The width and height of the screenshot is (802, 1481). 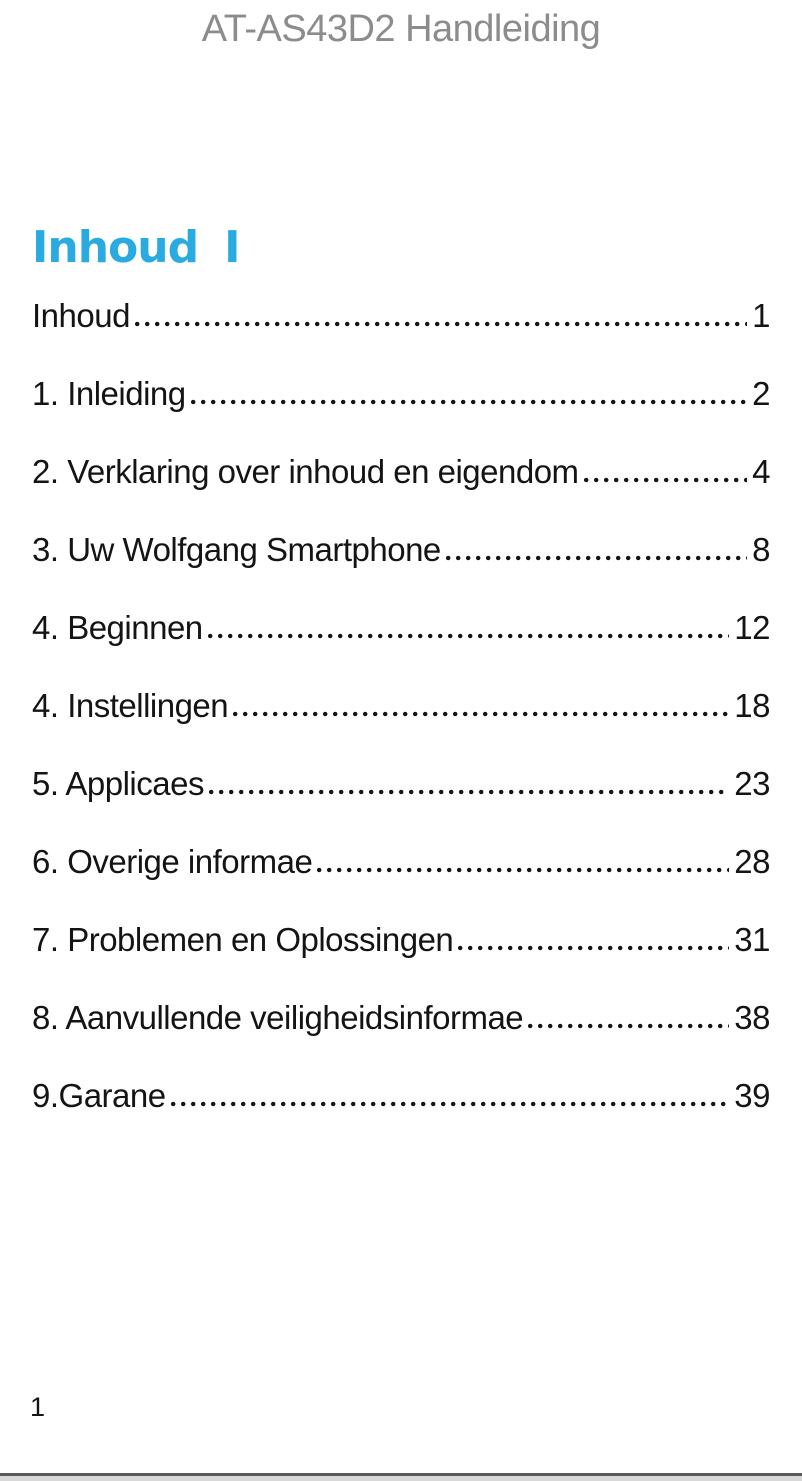 I want to click on toc-entry-page: 12, so click(x=752, y=627).